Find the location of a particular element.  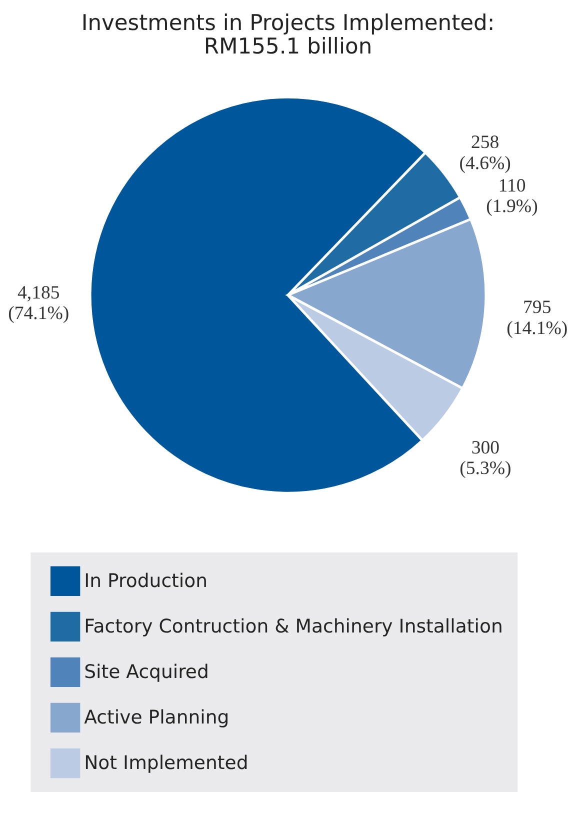

data-label: 300 (5.3%) is located at coordinates (486, 458).